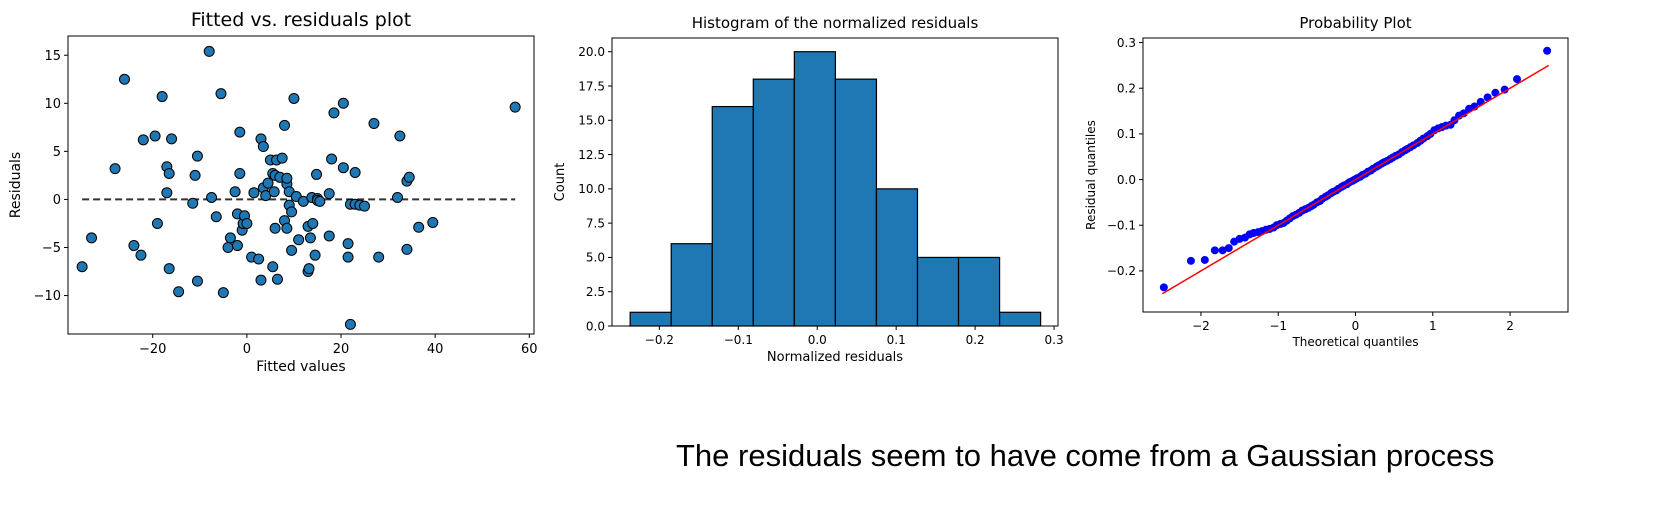 This screenshot has height=505, width=1662. I want to click on x-tick-label: −0.2, so click(659, 340).